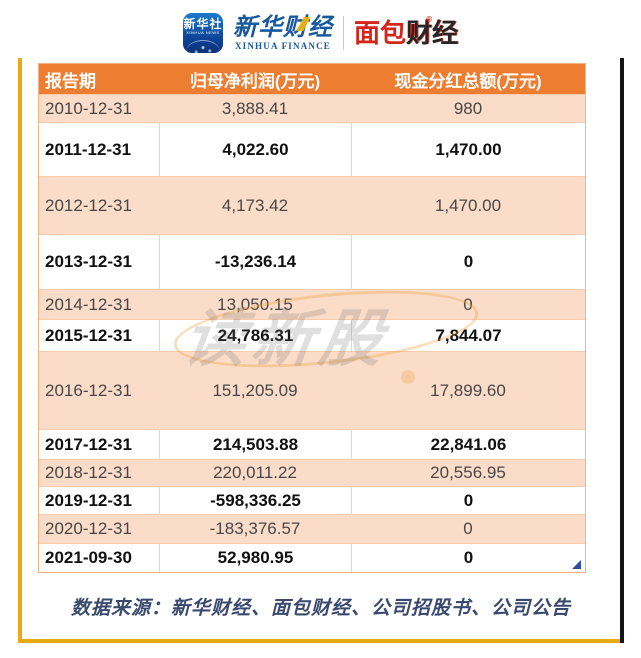 This screenshot has width=641, height=658. Describe the element at coordinates (88, 500) in the screenshot. I see `cell-period: 2019-12-31` at that location.